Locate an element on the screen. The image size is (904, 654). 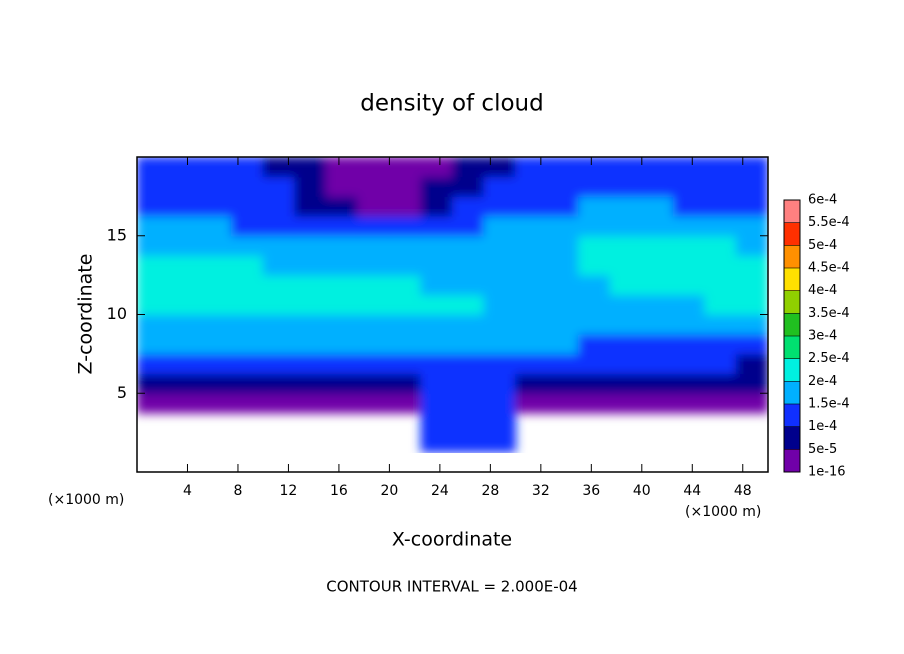
y-tick-label: 15 is located at coordinates (117, 234).